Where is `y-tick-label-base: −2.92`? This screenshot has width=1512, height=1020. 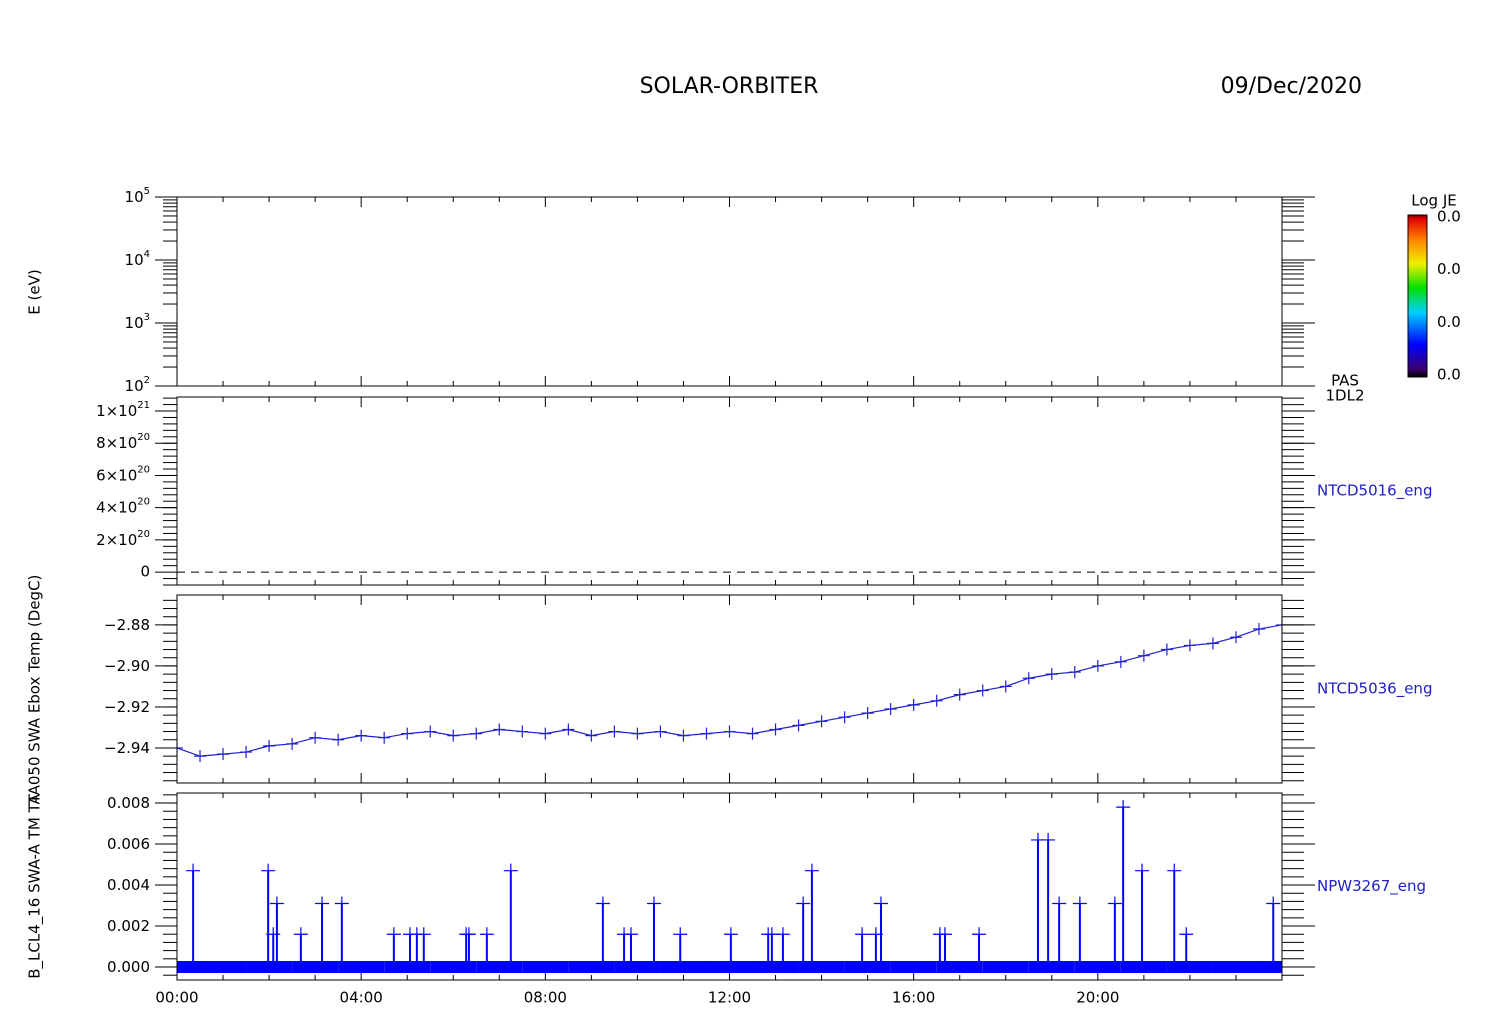
y-tick-label-base: −2.92 is located at coordinates (127, 706).